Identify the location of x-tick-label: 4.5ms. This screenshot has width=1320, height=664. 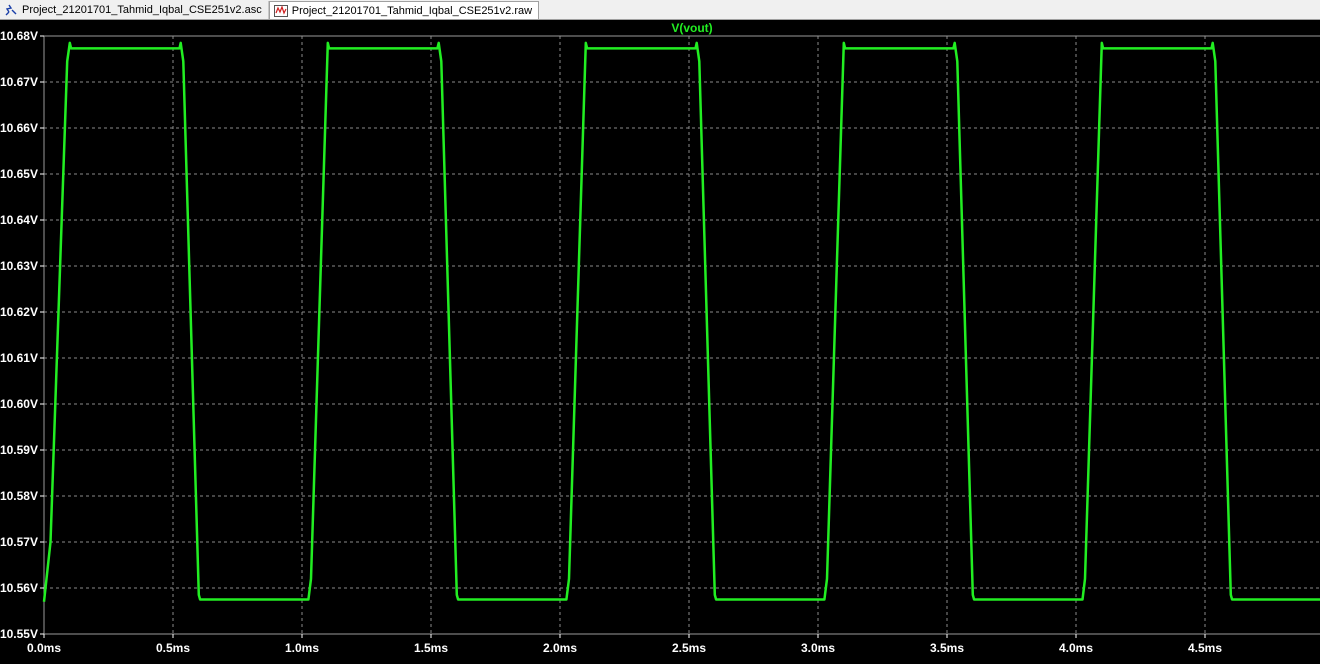
(1205, 648).